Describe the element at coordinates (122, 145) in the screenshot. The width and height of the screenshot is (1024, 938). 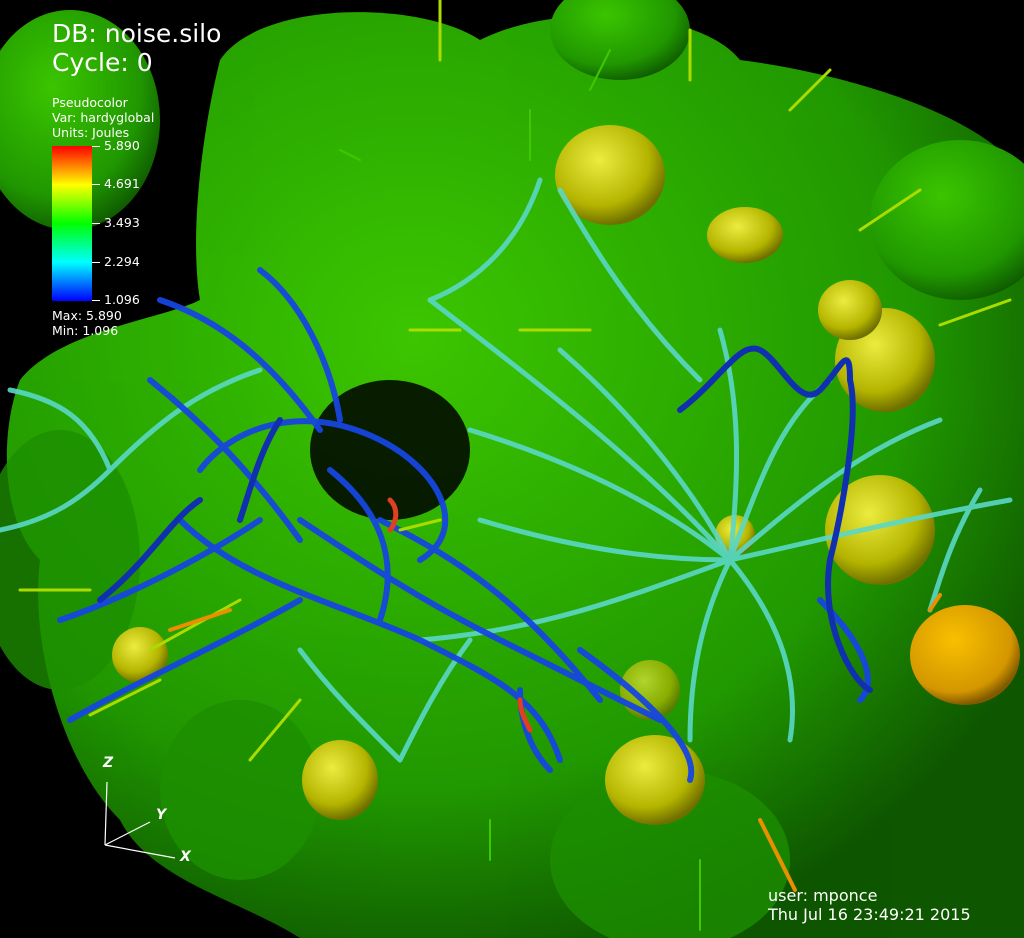
I see `colorbar-tick-label: 5.890` at that location.